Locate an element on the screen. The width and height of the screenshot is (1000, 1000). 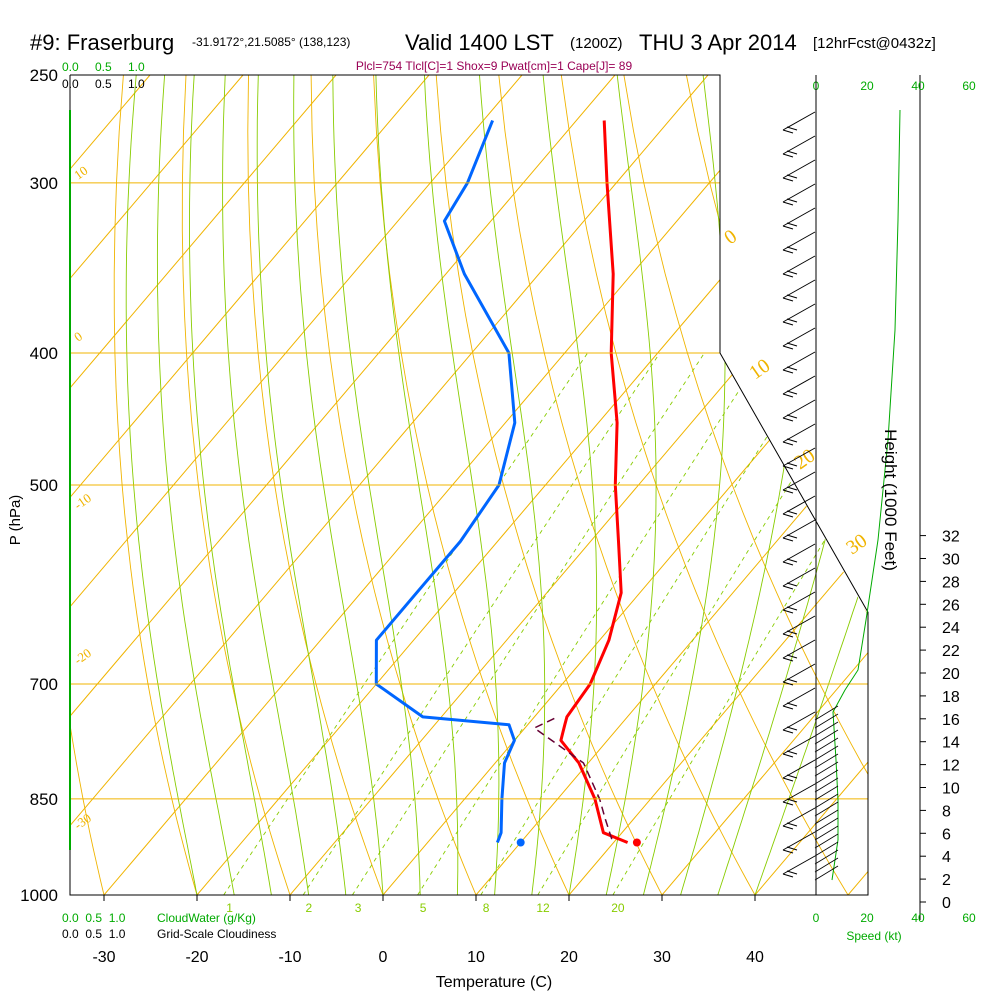
wind-speed-line is located at coordinates (866, 495).